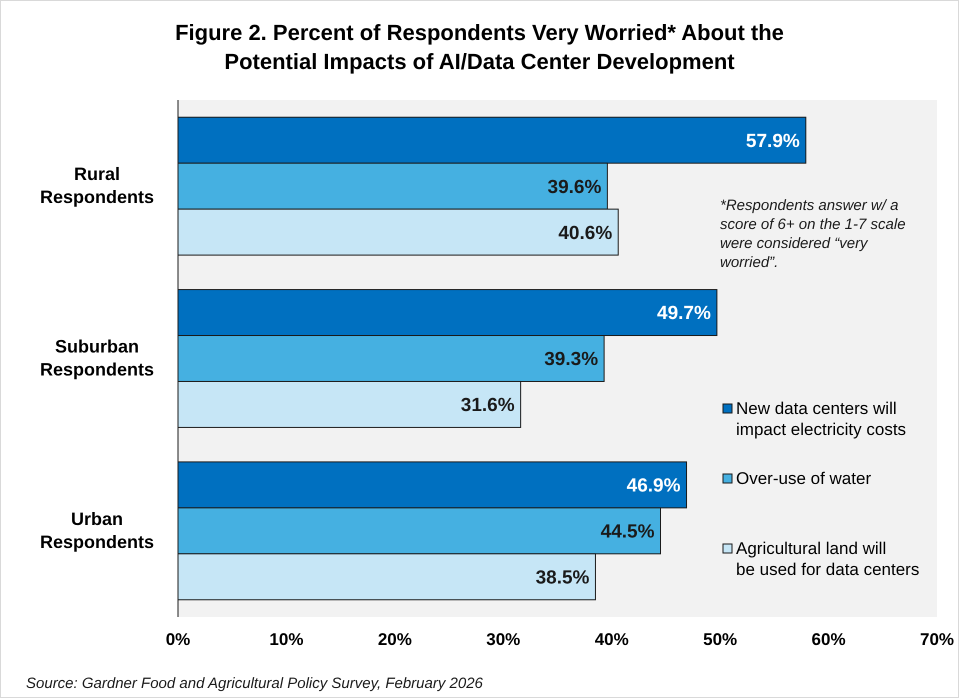 The height and width of the screenshot is (698, 959). Describe the element at coordinates (585, 233) in the screenshot. I see `data-label: 40.6%` at that location.